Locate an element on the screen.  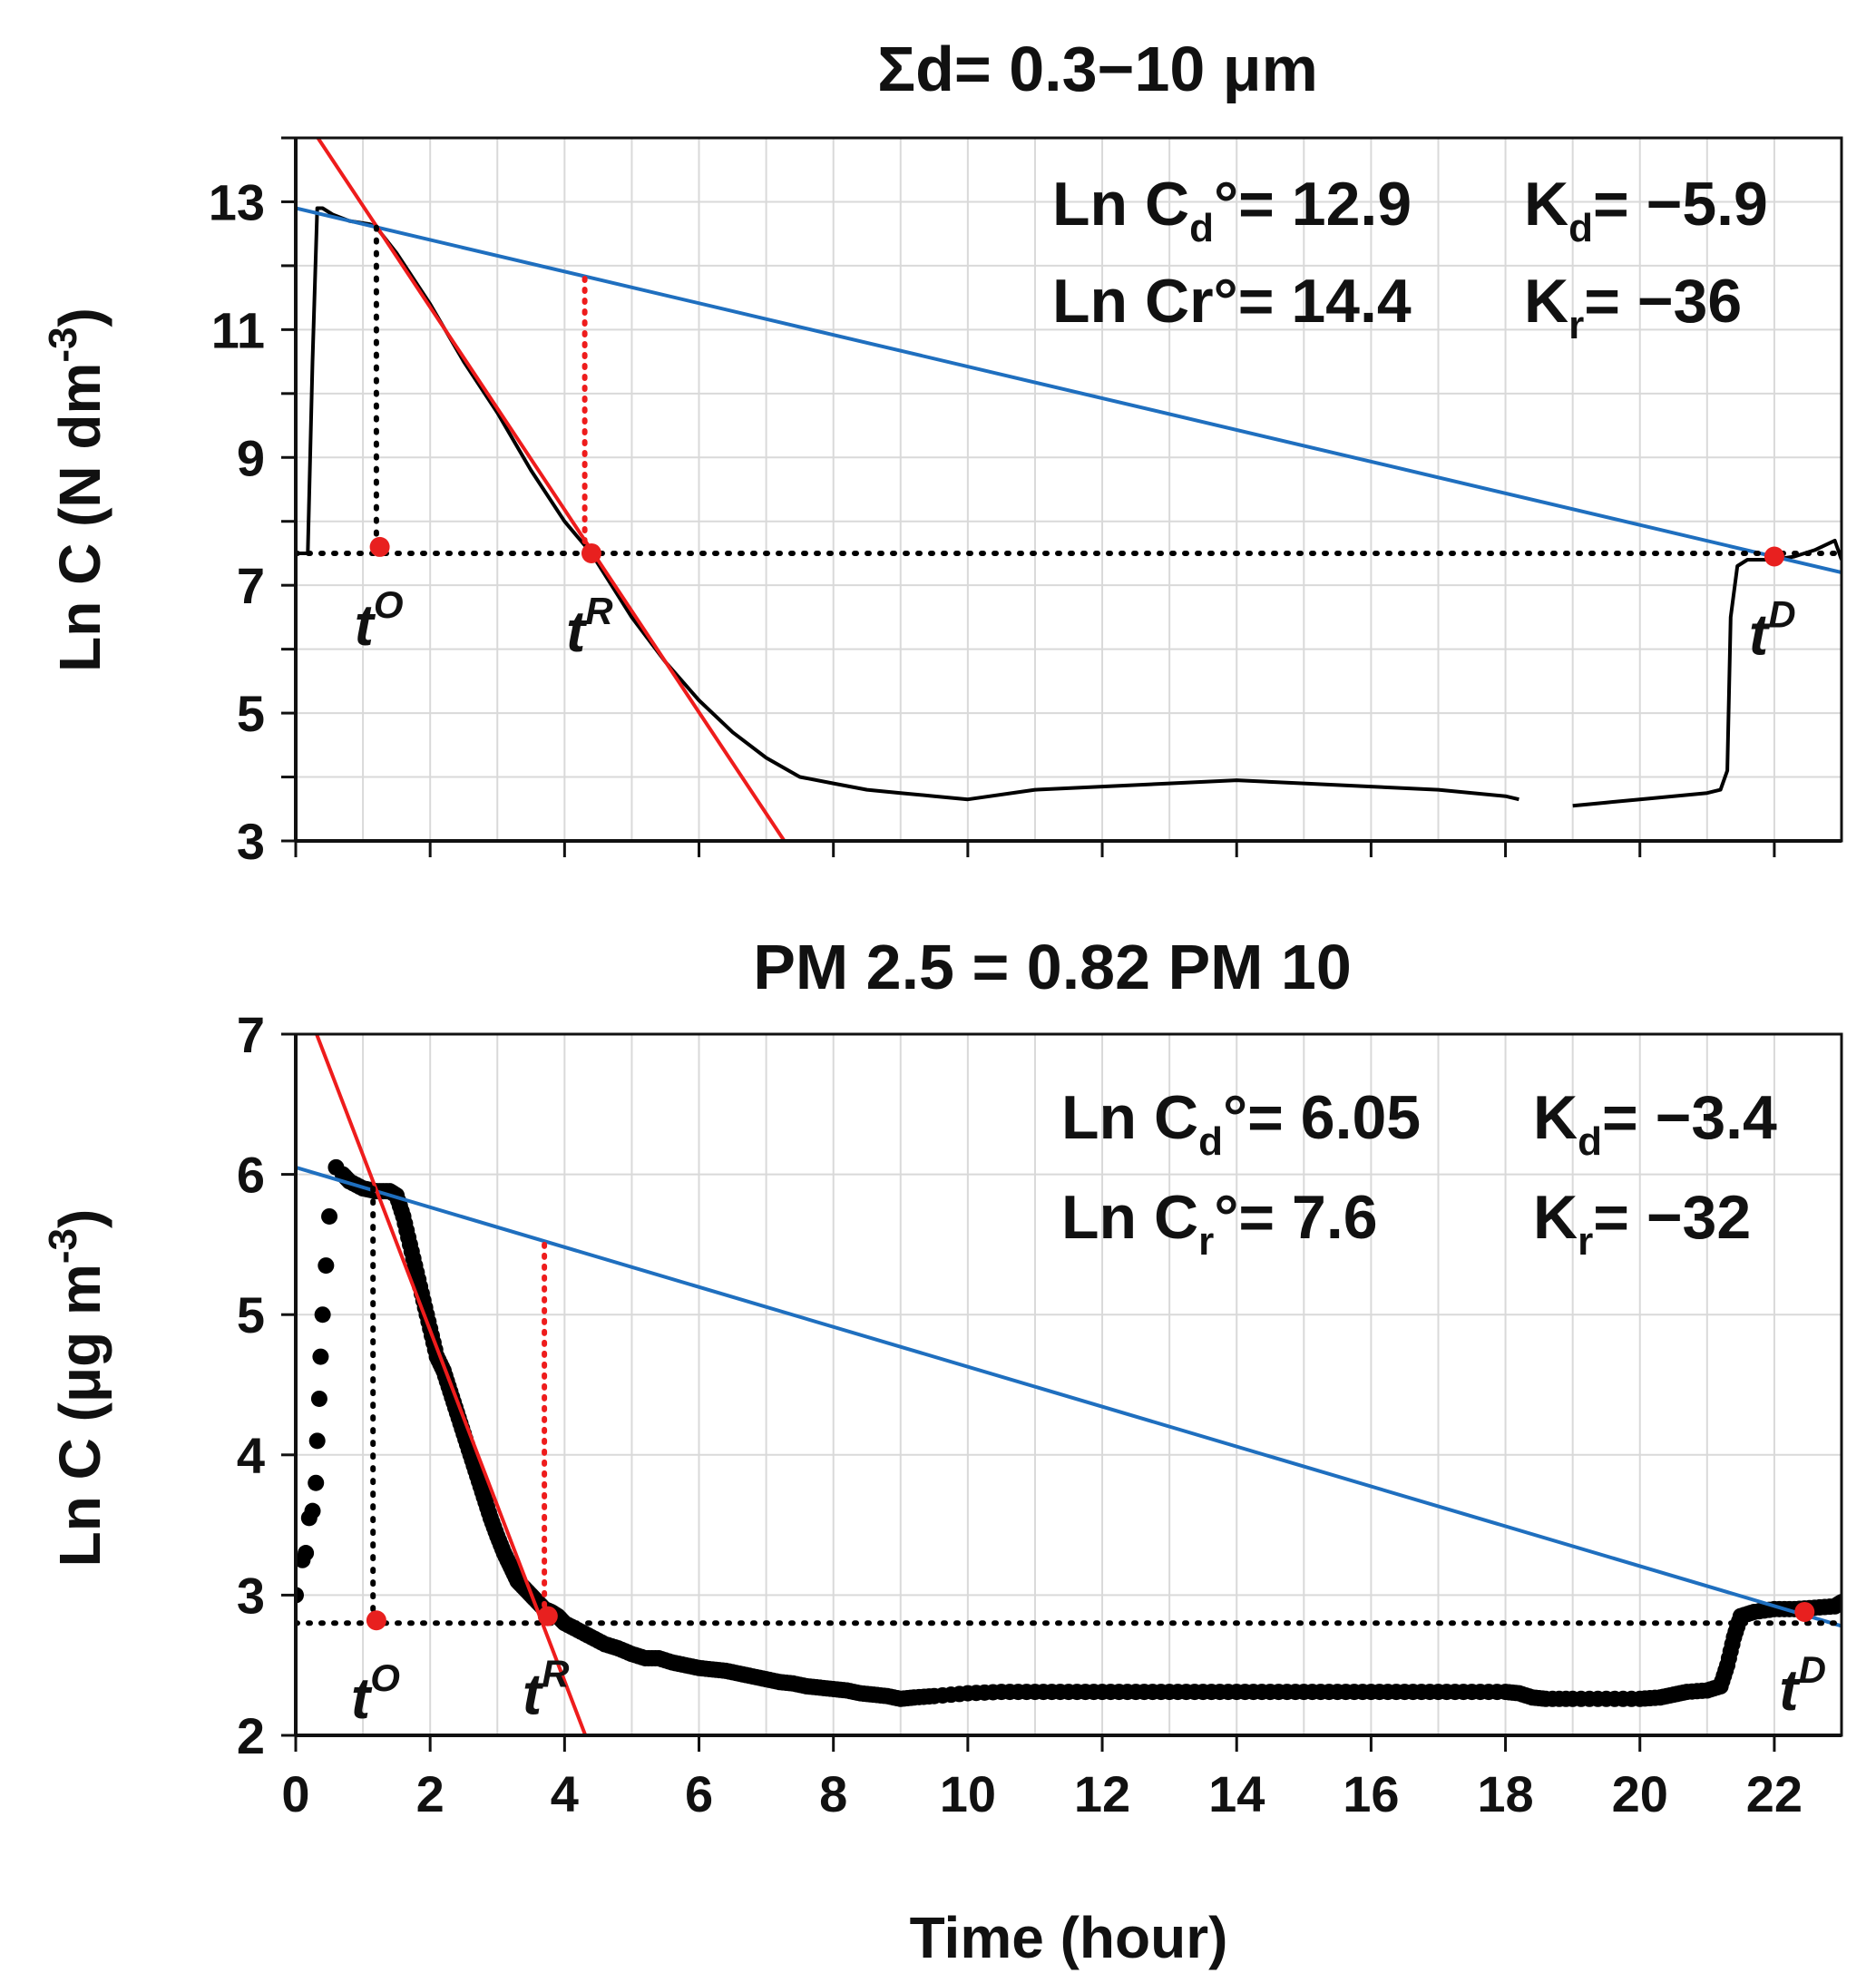
bottom-annot-kd-value: = −3.4 is located at coordinates (1689, 1117).